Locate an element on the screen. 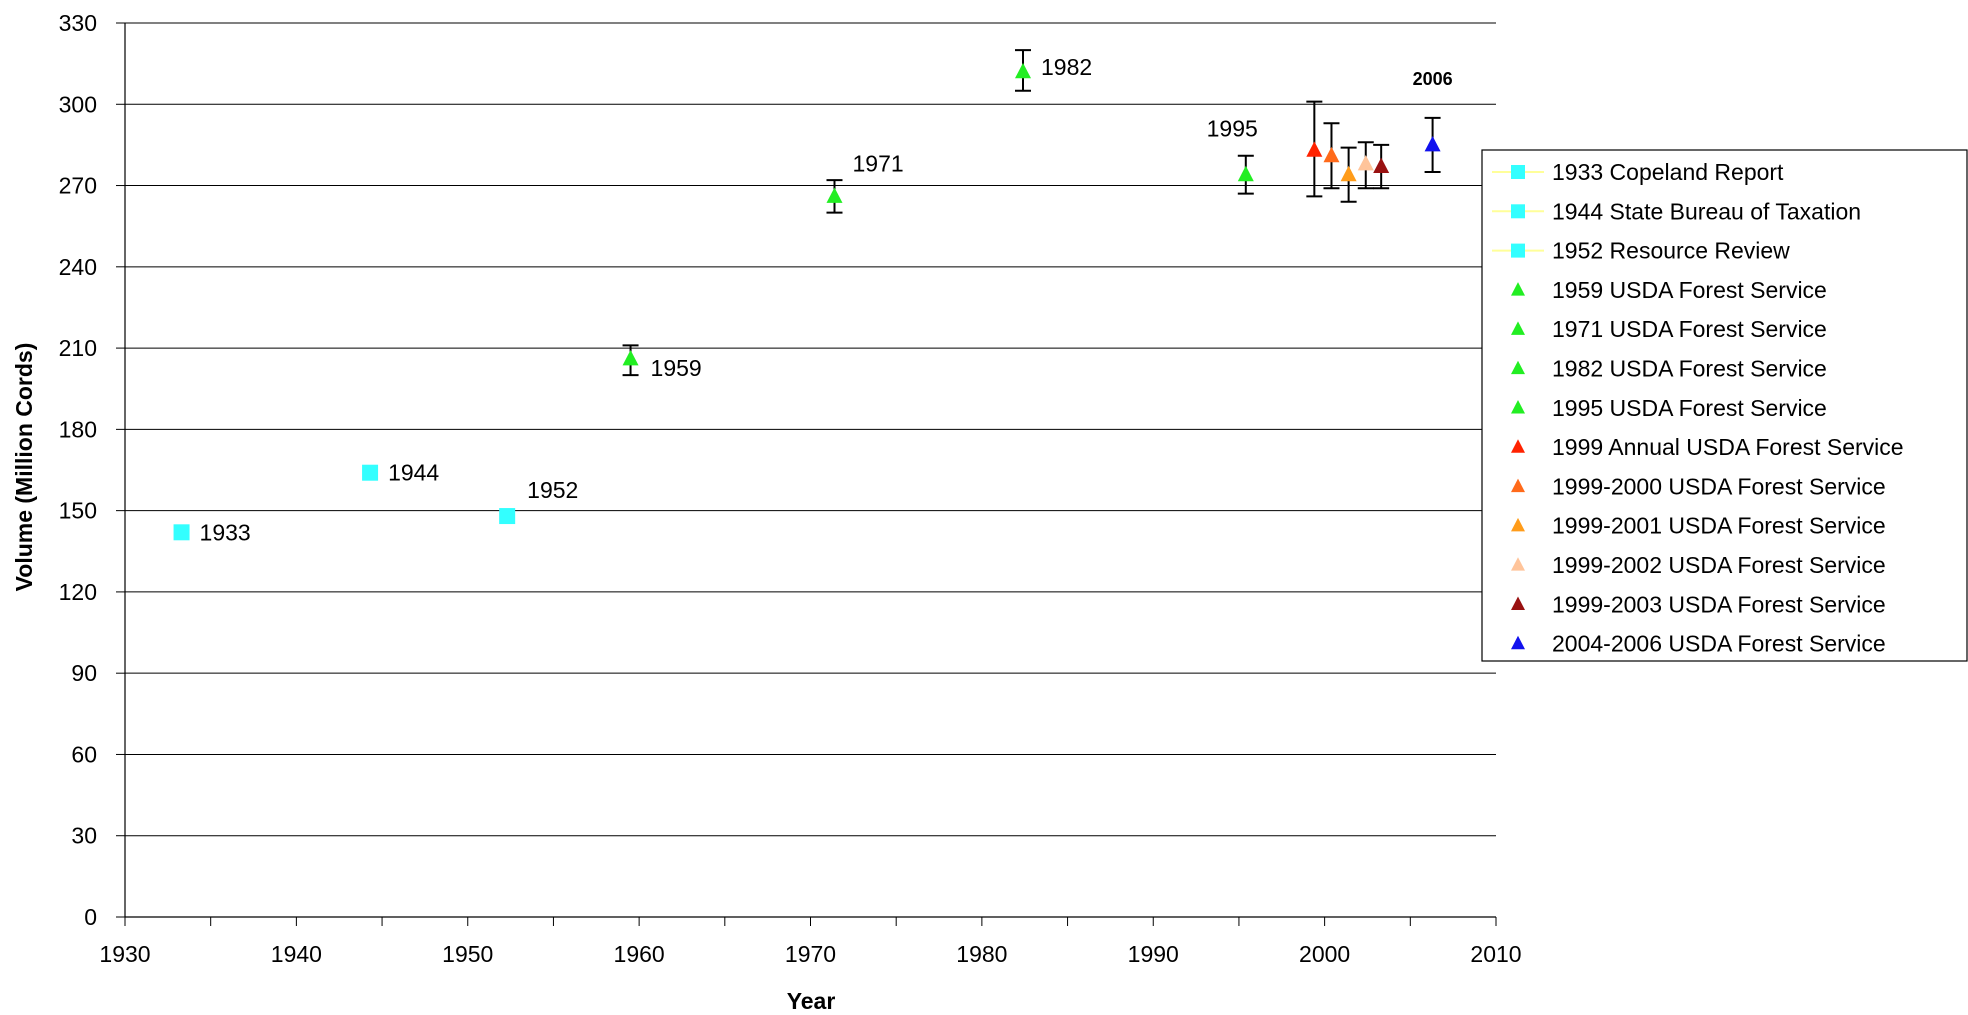  legend-entry: 1971 USDA Forest Service is located at coordinates (1669, 329).